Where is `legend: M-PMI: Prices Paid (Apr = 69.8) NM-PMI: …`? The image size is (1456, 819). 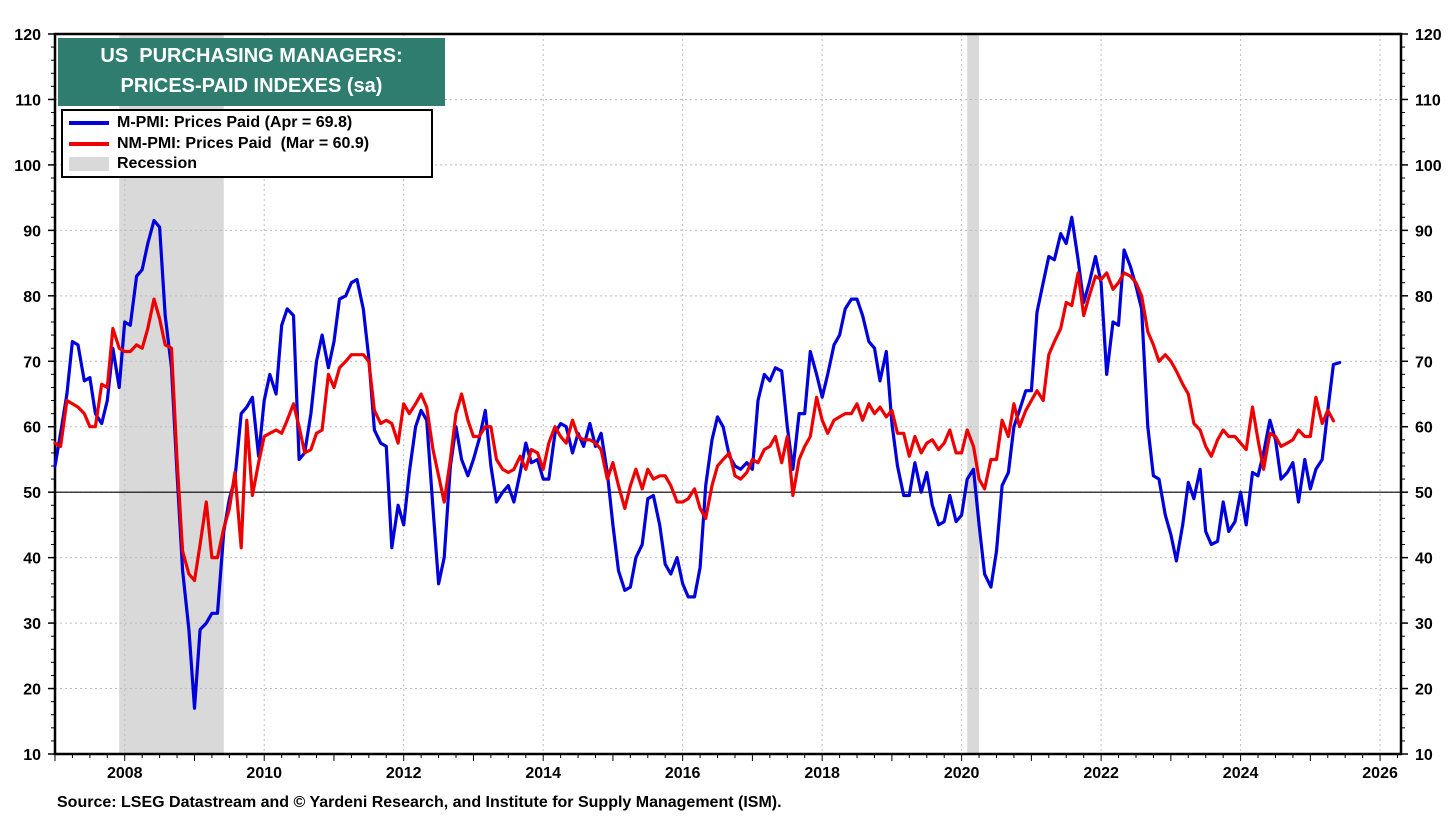 legend: M-PMI: Prices Paid (Apr = 69.8) NM-PMI: … is located at coordinates (247, 143).